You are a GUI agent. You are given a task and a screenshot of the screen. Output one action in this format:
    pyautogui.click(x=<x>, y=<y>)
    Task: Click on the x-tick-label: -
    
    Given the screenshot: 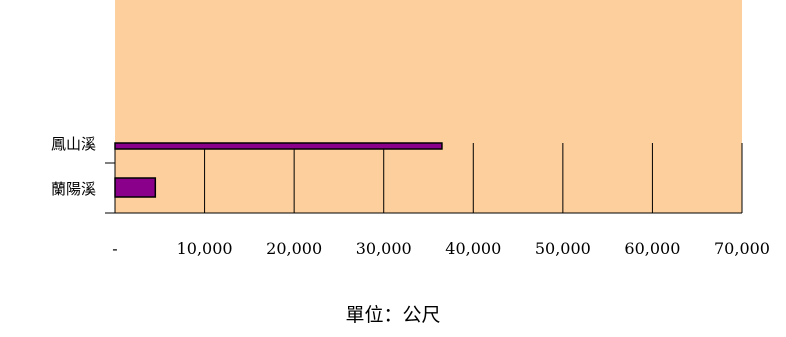 What is the action you would take?
    pyautogui.click(x=114, y=248)
    